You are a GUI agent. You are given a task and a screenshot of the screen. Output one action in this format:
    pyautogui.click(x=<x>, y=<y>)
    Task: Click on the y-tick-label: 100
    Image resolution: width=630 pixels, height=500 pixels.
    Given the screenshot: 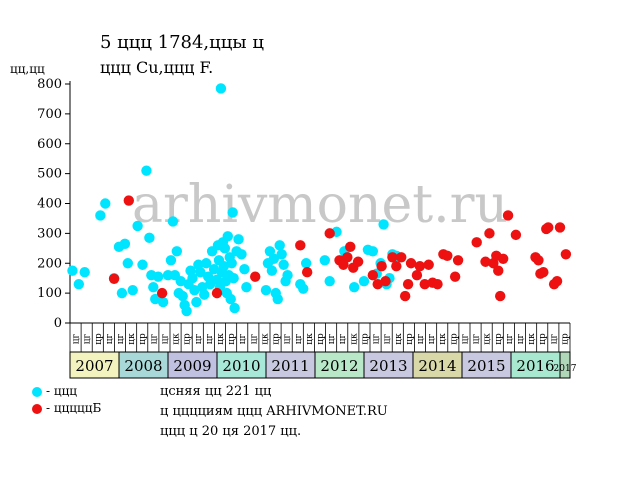 What is the action you would take?
    pyautogui.click(x=49, y=293)
    